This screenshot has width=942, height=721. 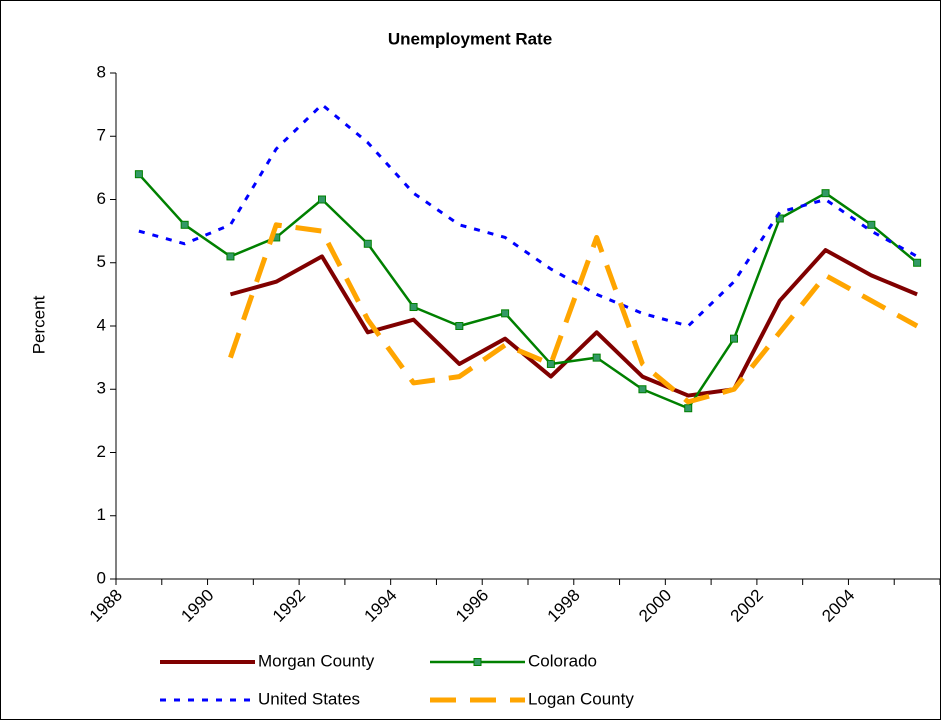 What do you see at coordinates (101, 71) in the screenshot?
I see `y-tick-label: 8` at bounding box center [101, 71].